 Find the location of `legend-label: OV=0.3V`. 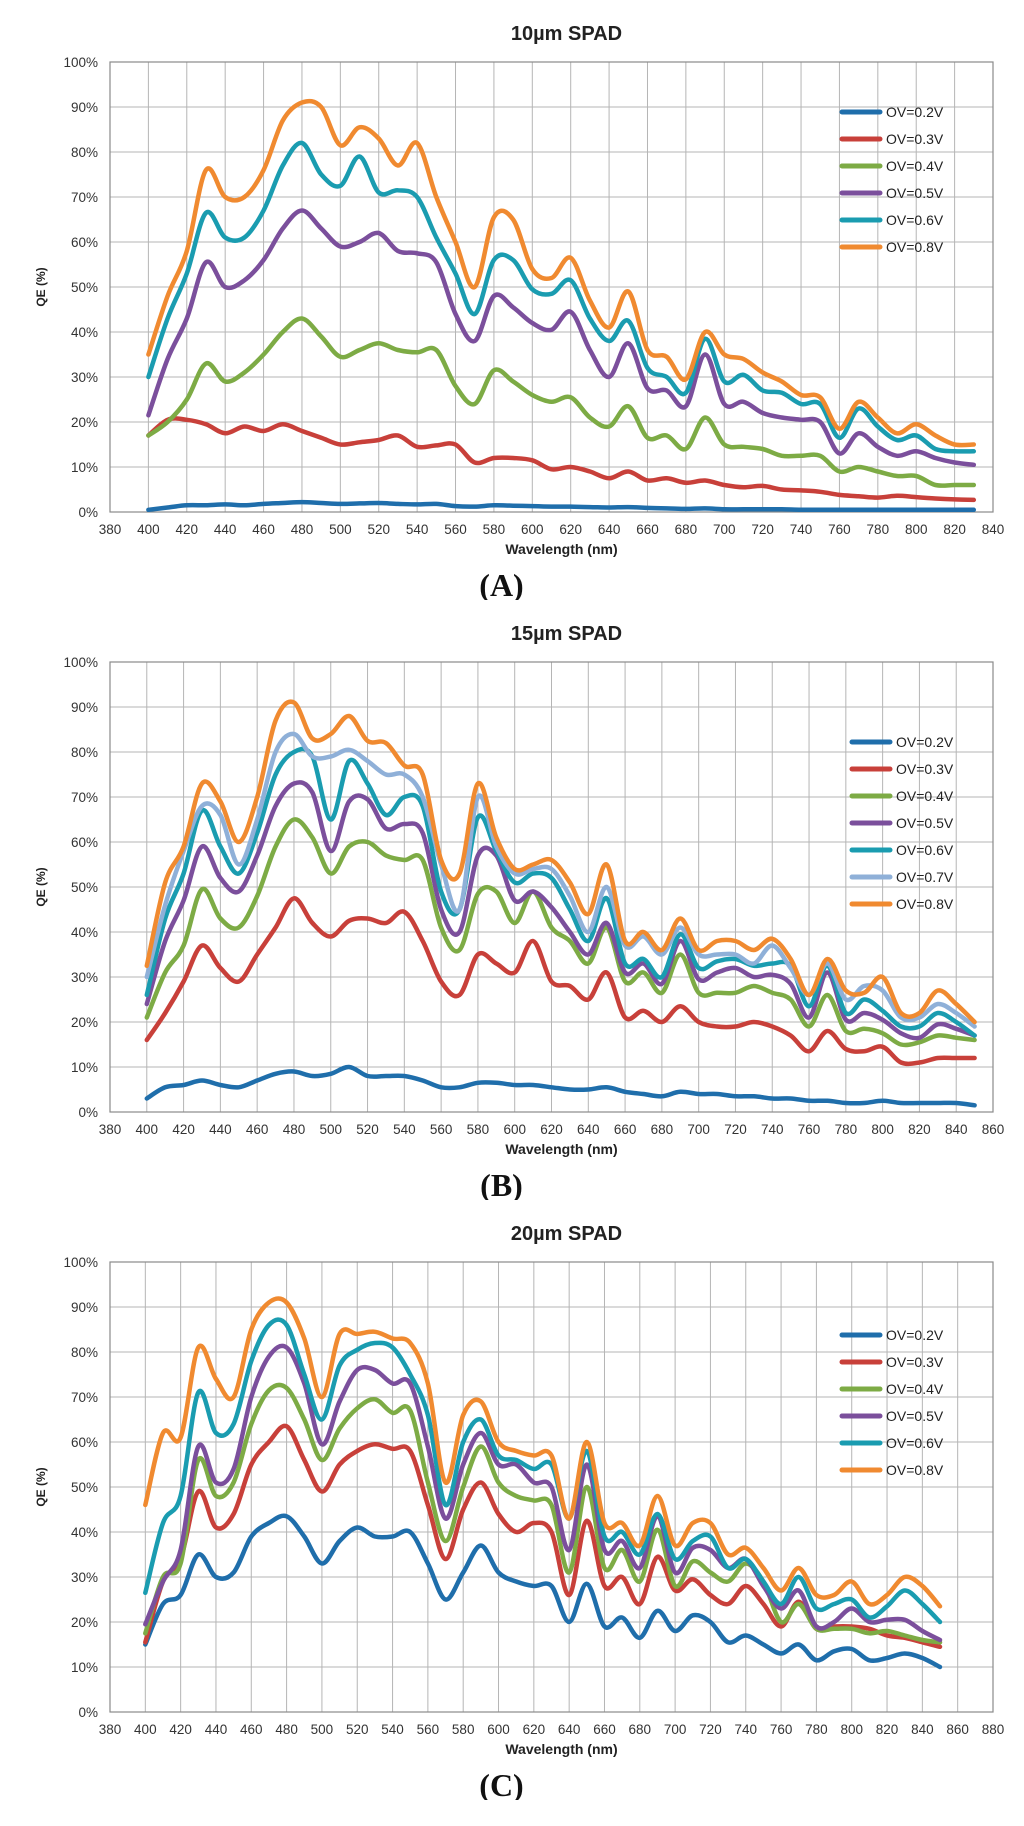

legend-label: OV=0.3V is located at coordinates (915, 139).